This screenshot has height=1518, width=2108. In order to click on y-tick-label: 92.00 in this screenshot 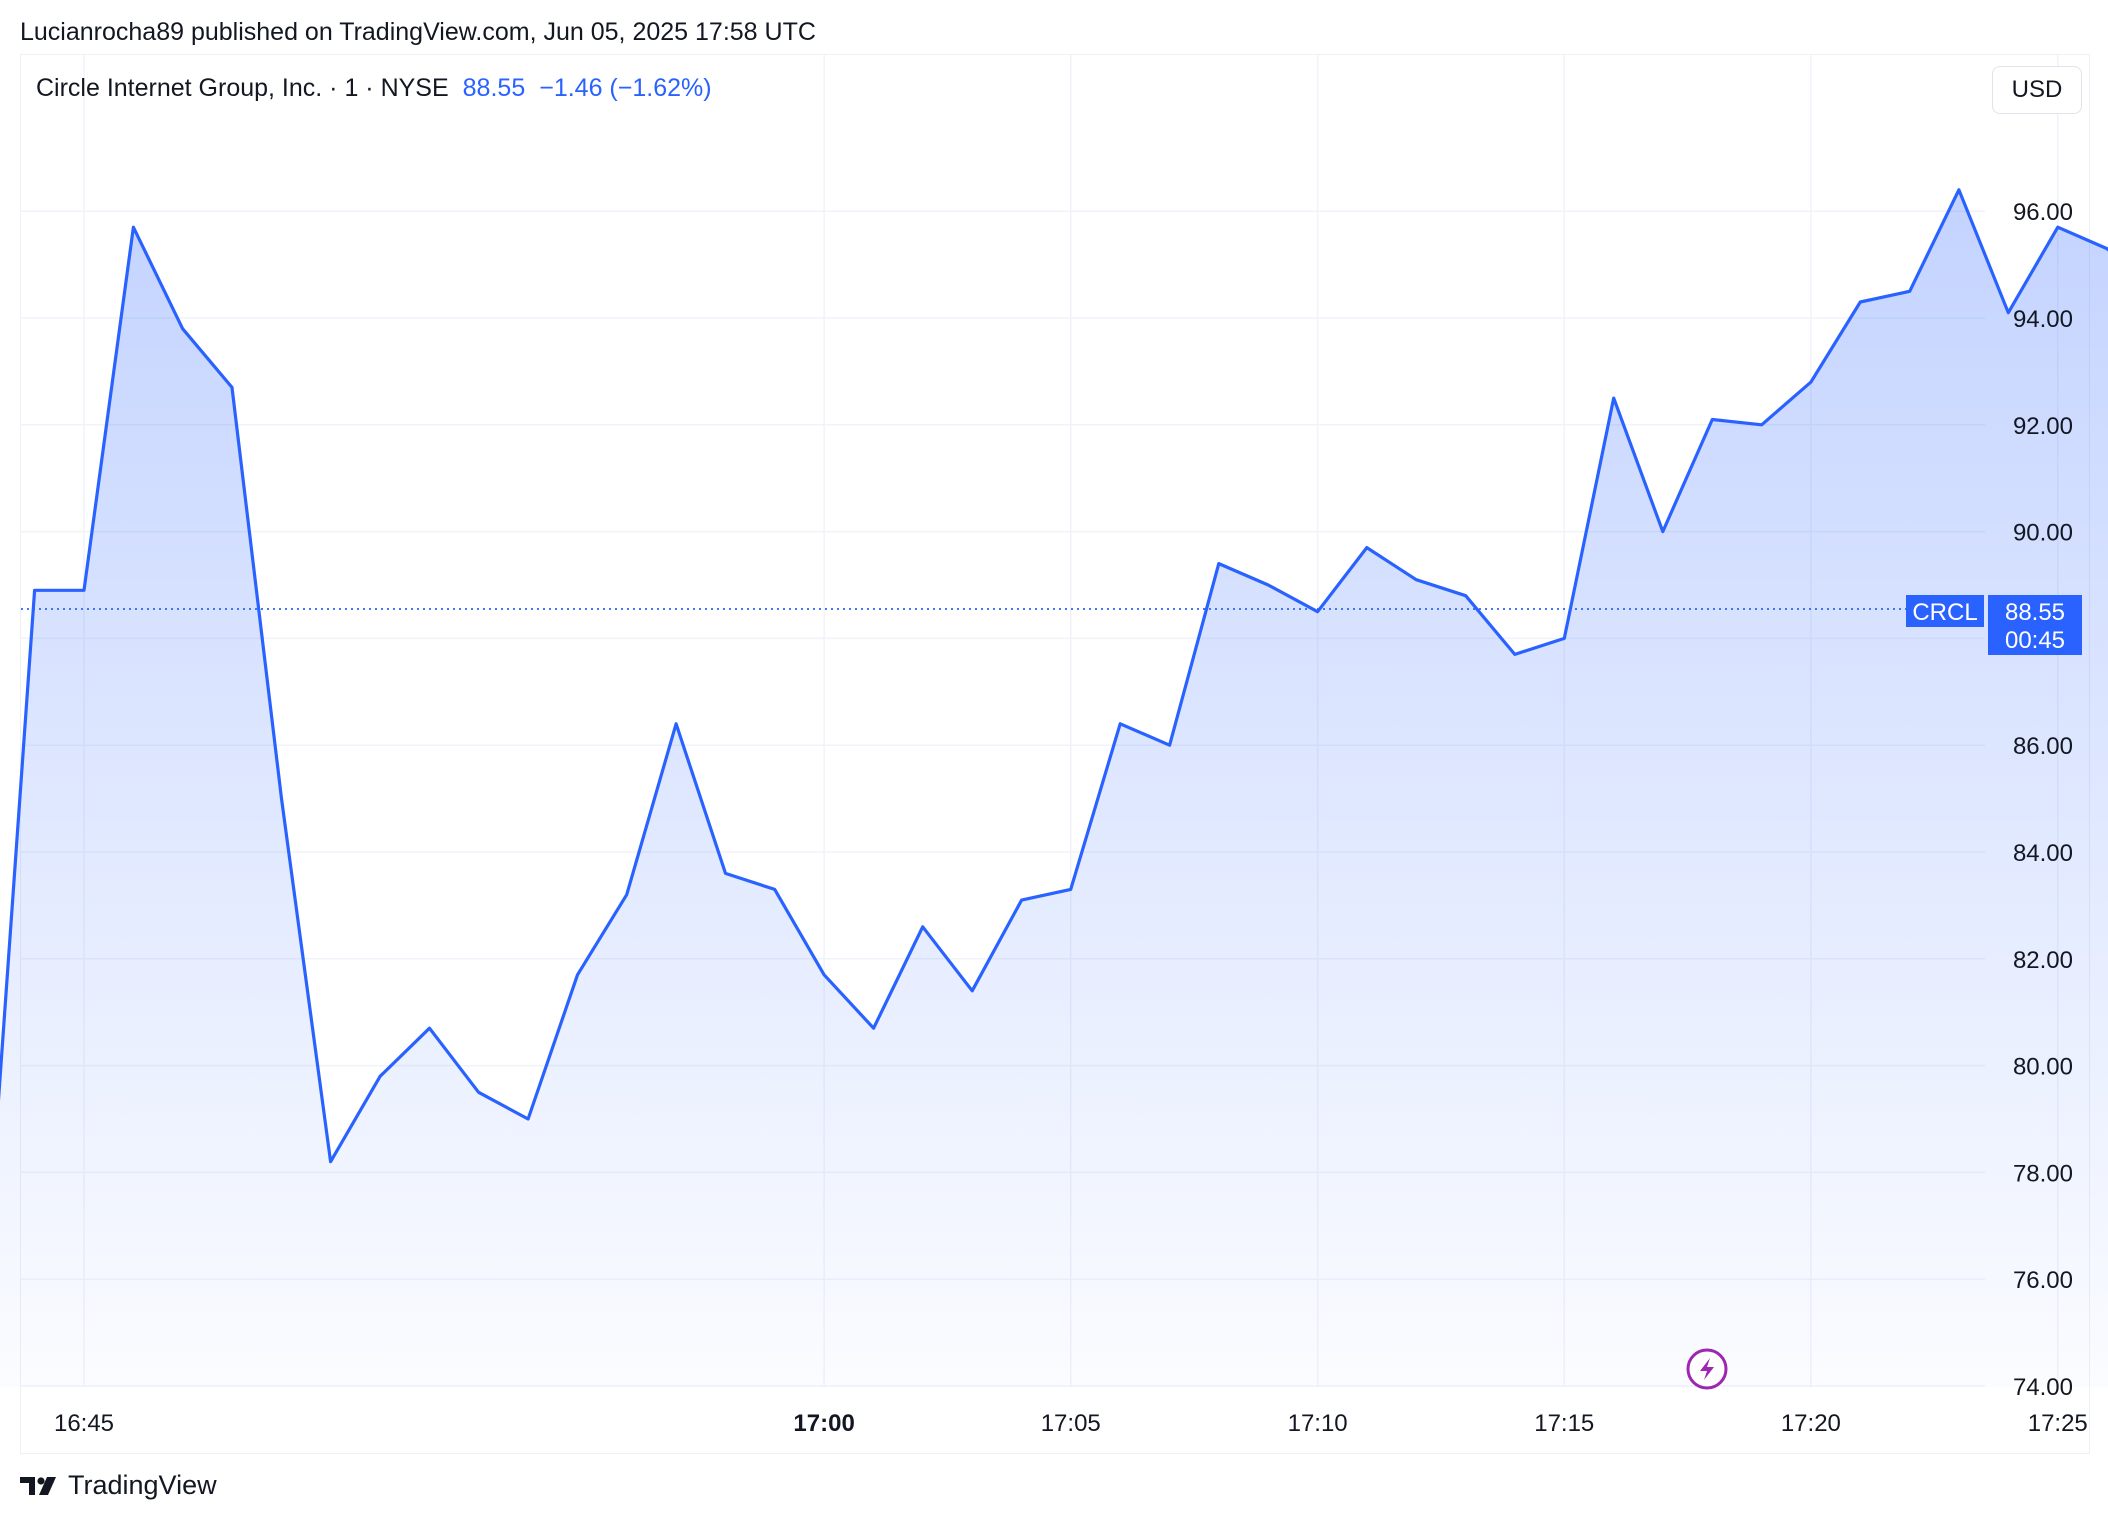, I will do `click(2043, 426)`.